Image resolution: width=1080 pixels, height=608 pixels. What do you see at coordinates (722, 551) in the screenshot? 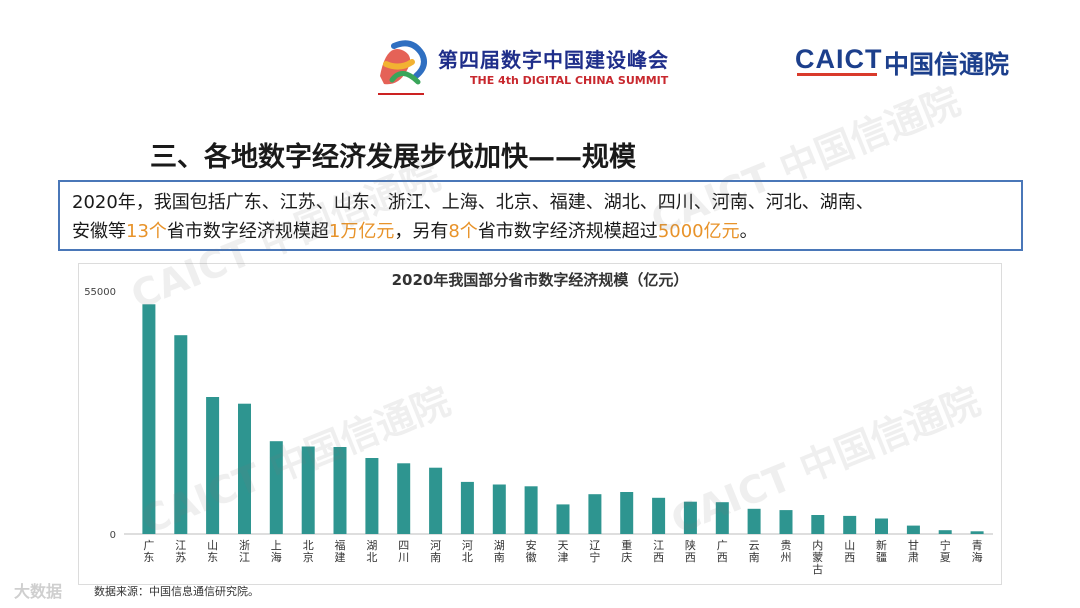
I see `x-tick-label: 广西` at bounding box center [722, 551].